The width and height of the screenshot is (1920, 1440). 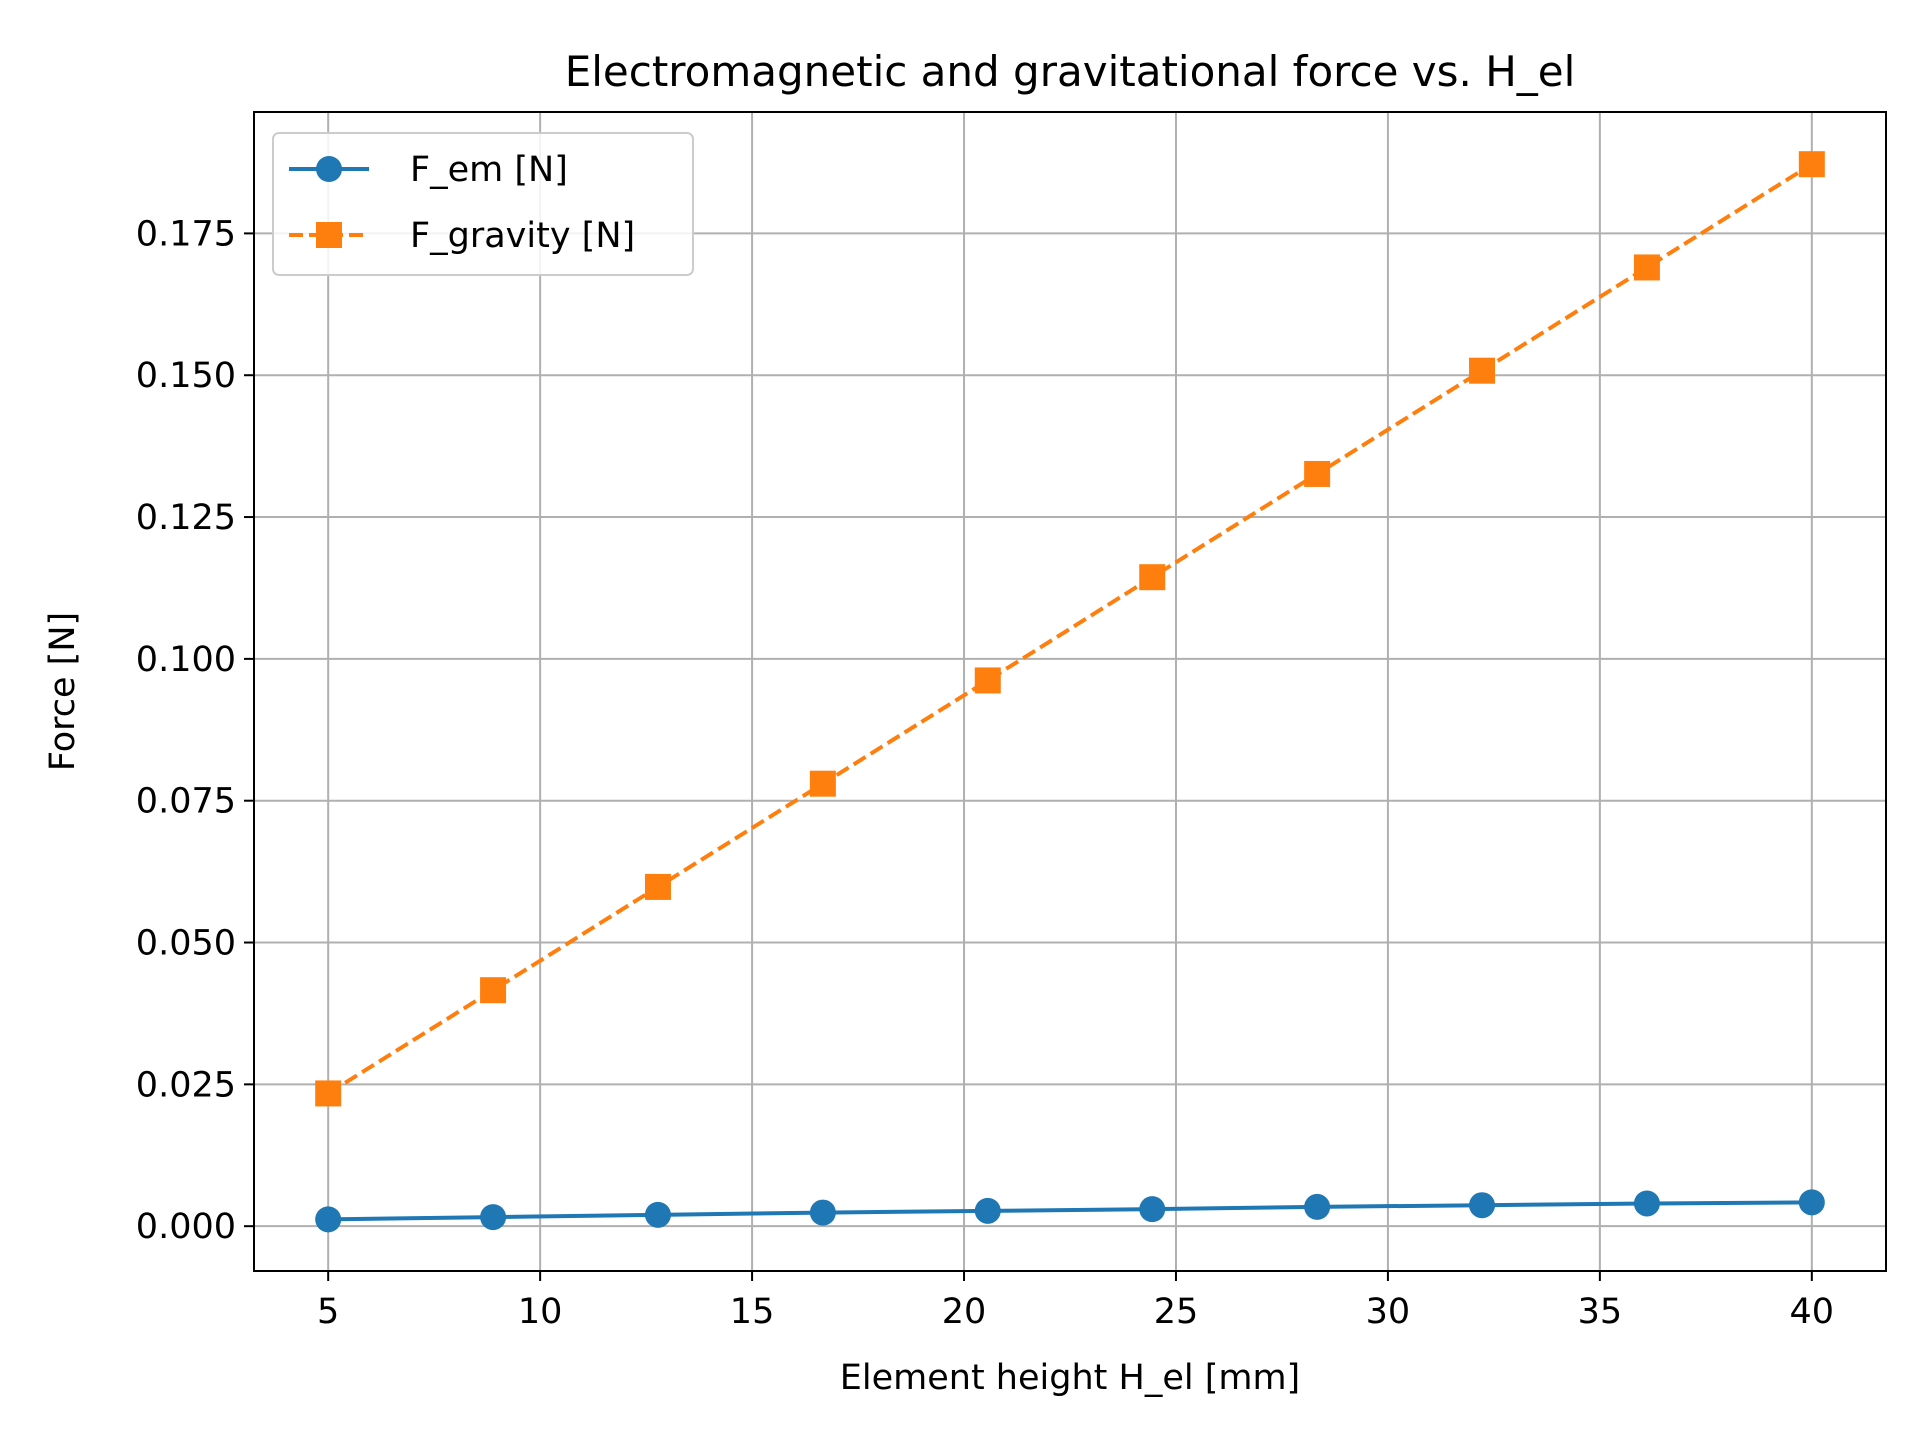 I want to click on y-tick-label: 0.050, so click(x=186, y=944).